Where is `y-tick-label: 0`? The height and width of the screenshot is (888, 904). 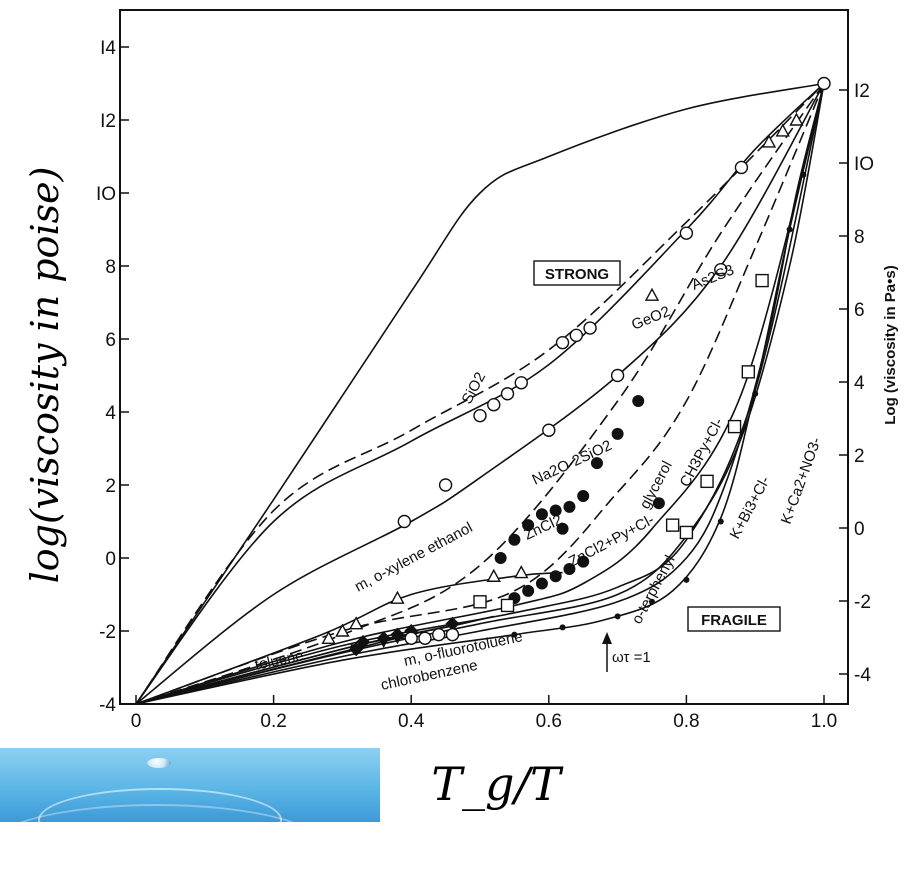 y-tick-label: 0 is located at coordinates (110, 559).